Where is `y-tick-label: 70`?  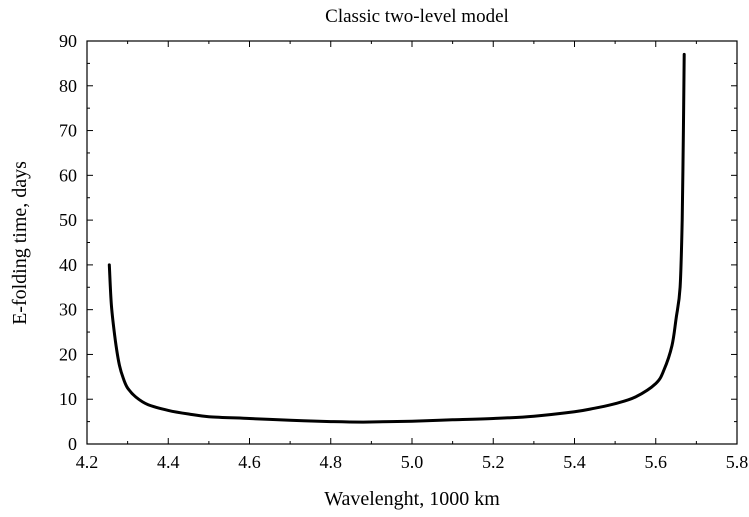
y-tick-label: 70 is located at coordinates (68, 131).